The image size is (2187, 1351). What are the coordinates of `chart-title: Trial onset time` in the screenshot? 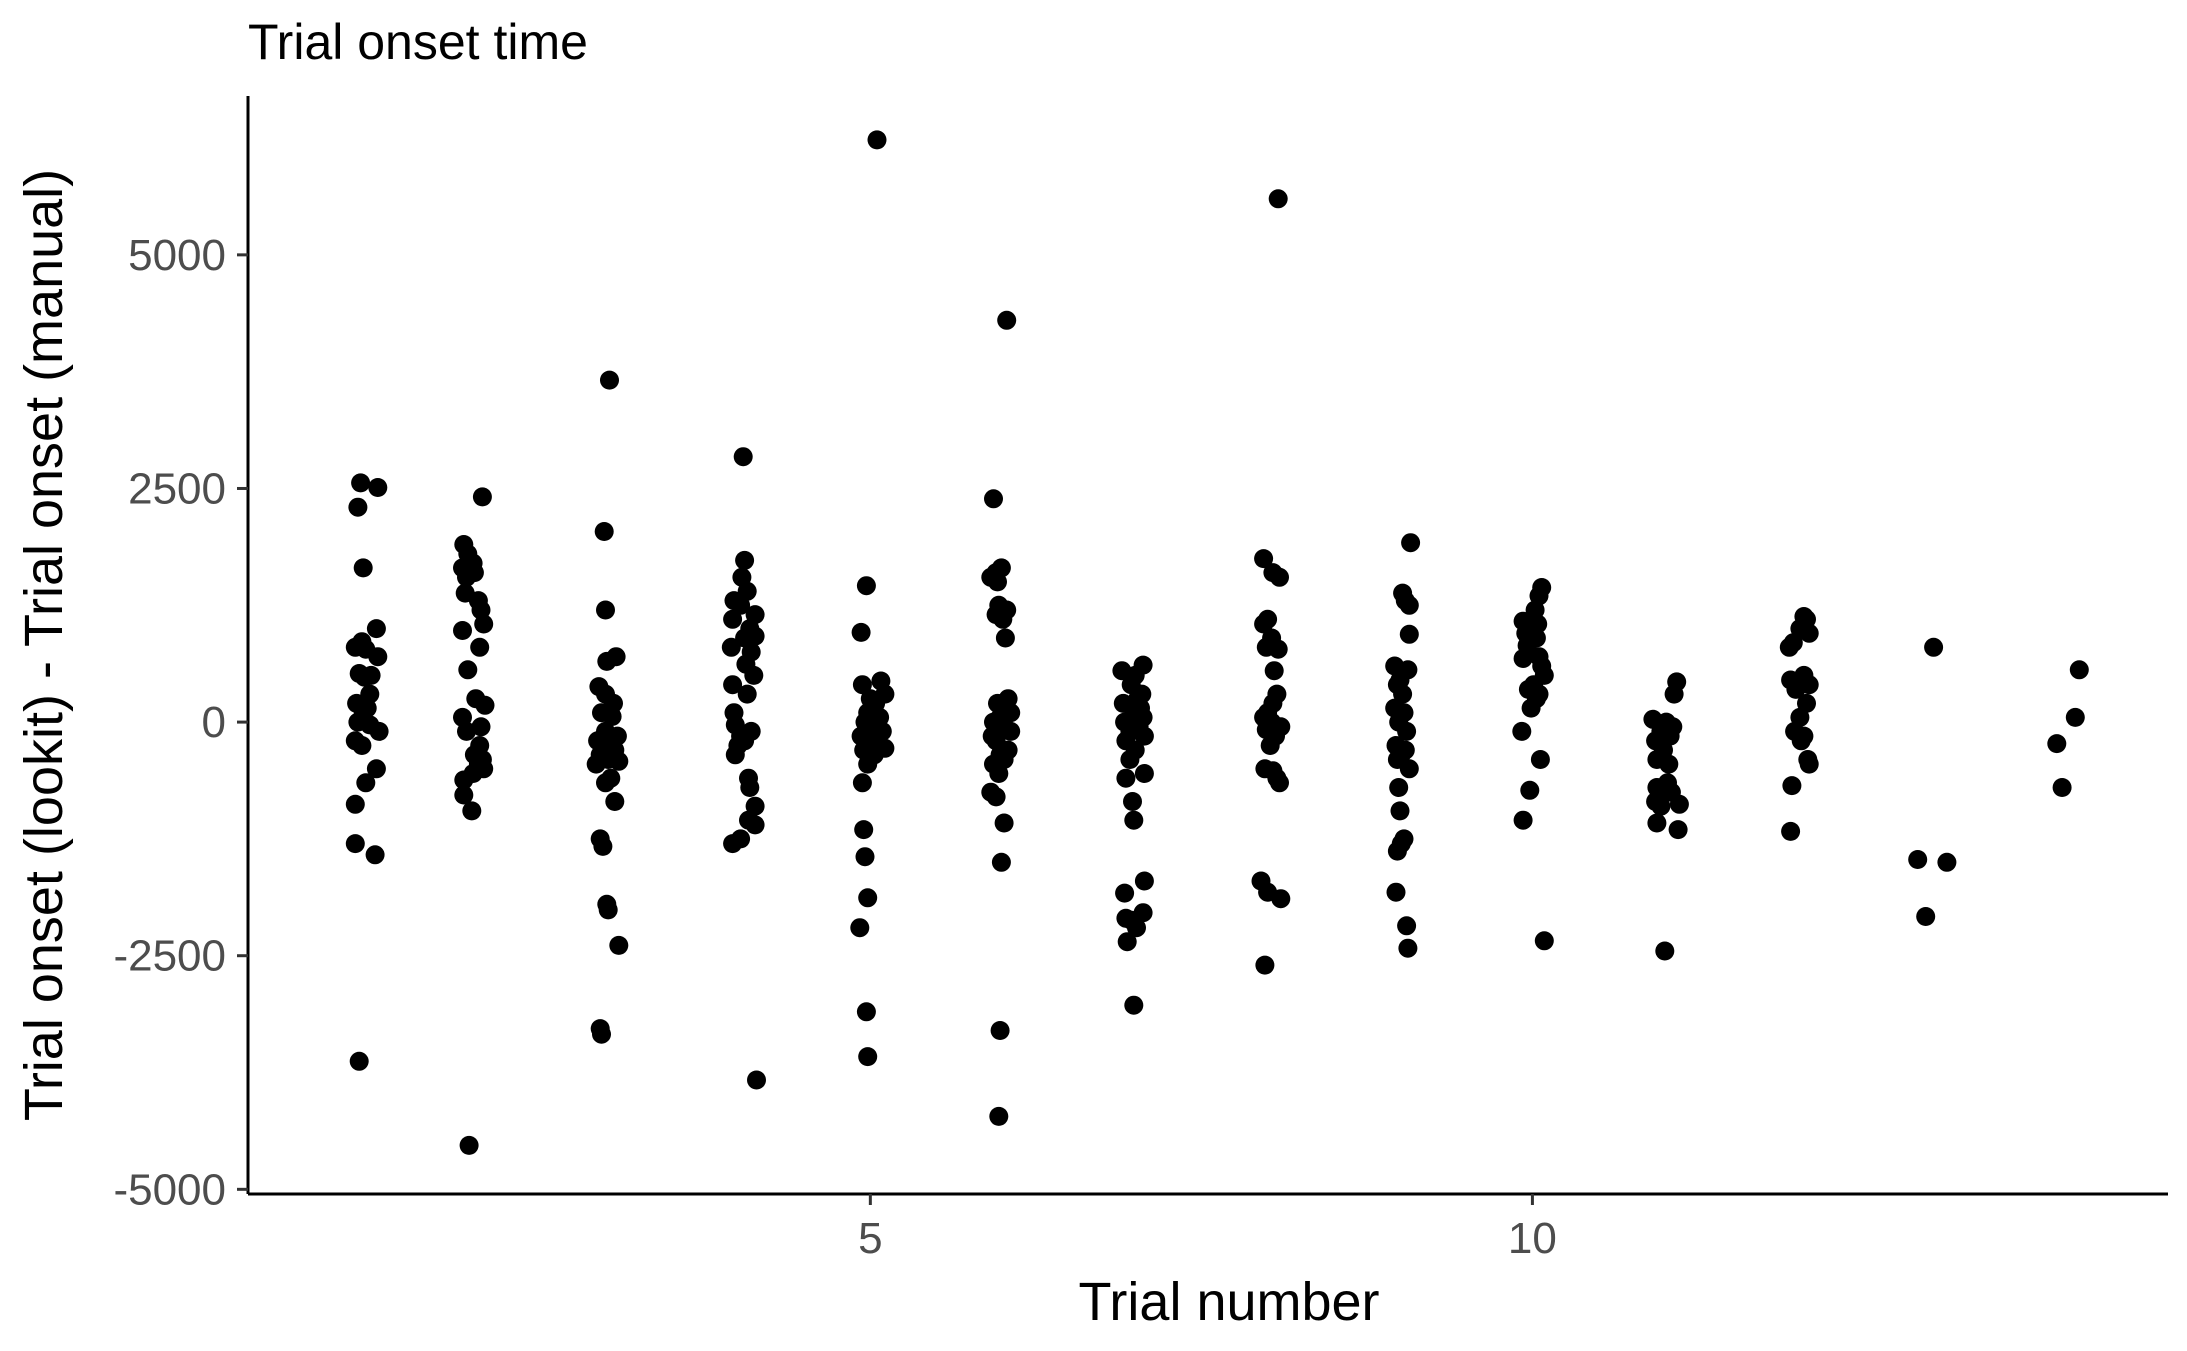 It's located at (418, 42).